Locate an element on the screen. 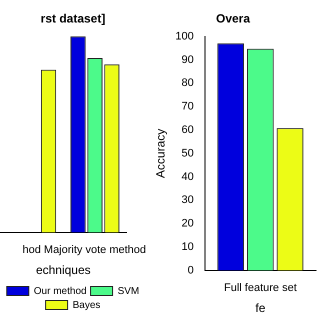 The image size is (320, 320). x-tick-label: Full feature set is located at coordinates (260, 288).